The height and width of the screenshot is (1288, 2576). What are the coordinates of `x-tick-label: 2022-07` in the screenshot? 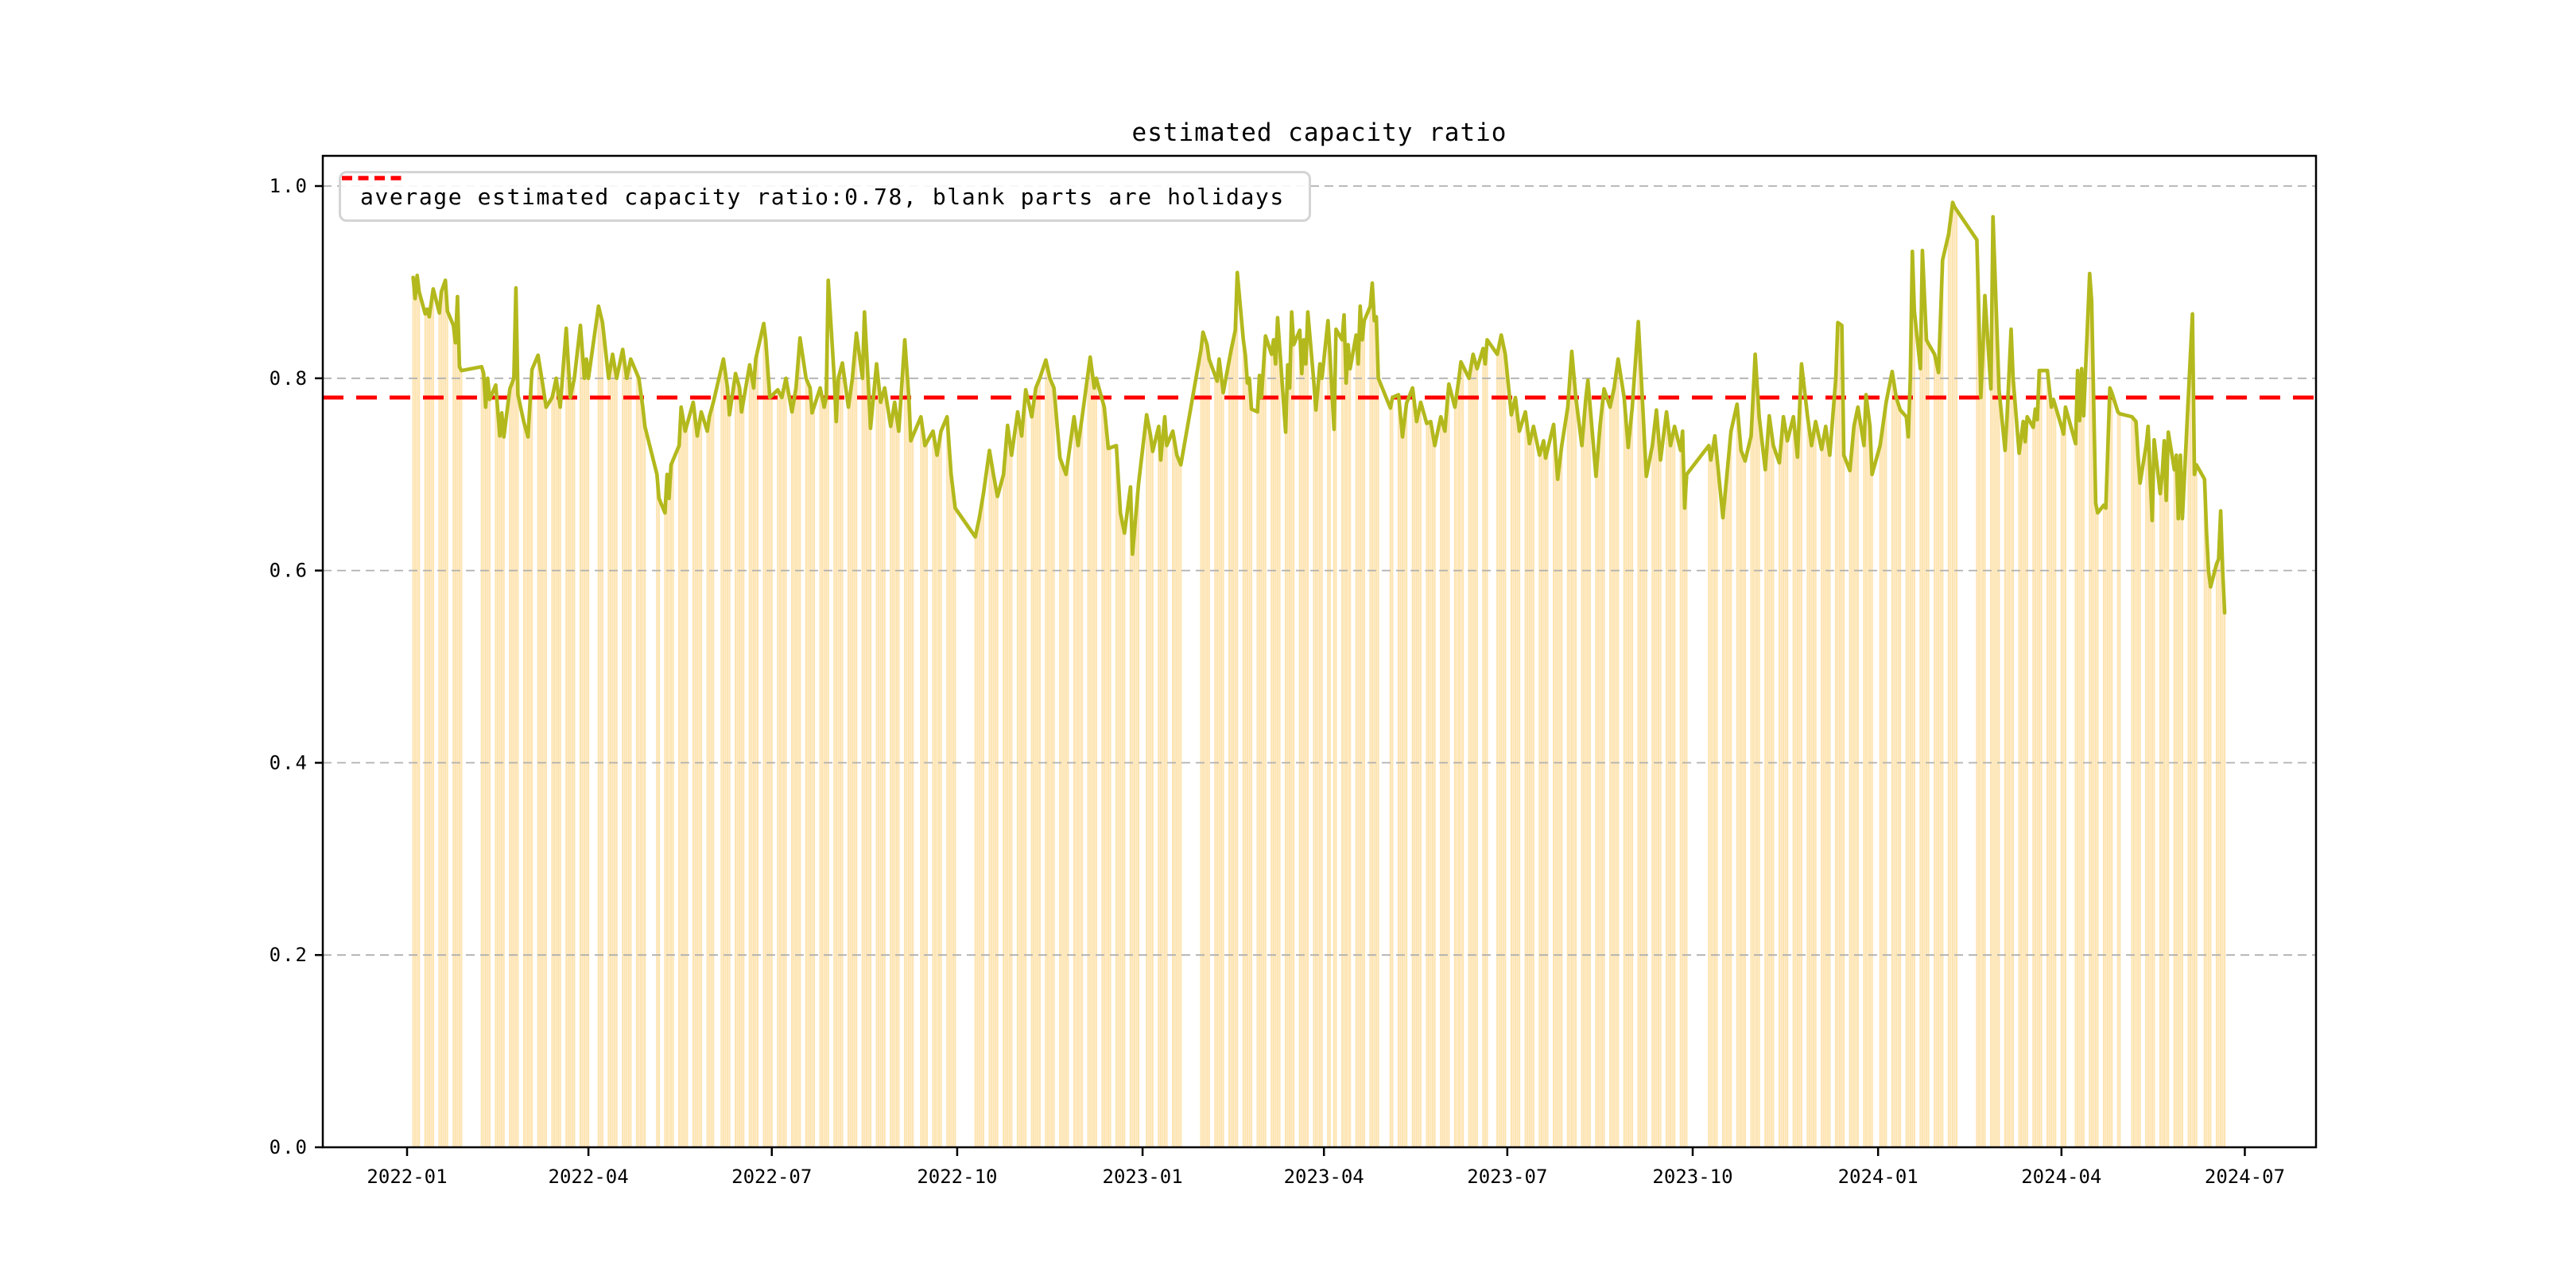 It's located at (771, 1177).